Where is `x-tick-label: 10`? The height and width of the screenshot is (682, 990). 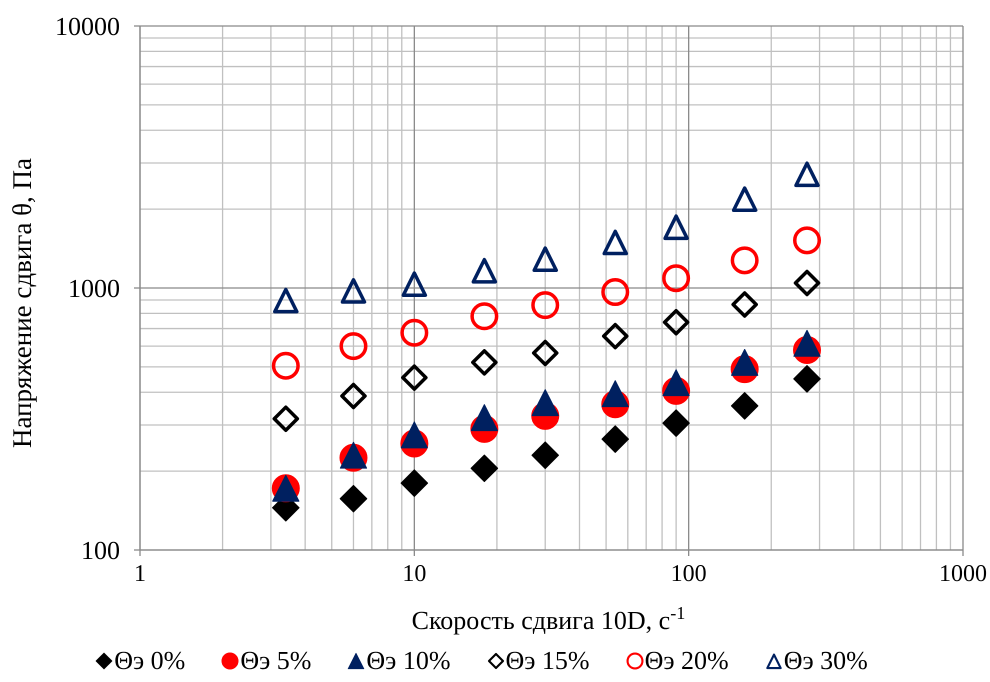 x-tick-label: 10 is located at coordinates (414, 574).